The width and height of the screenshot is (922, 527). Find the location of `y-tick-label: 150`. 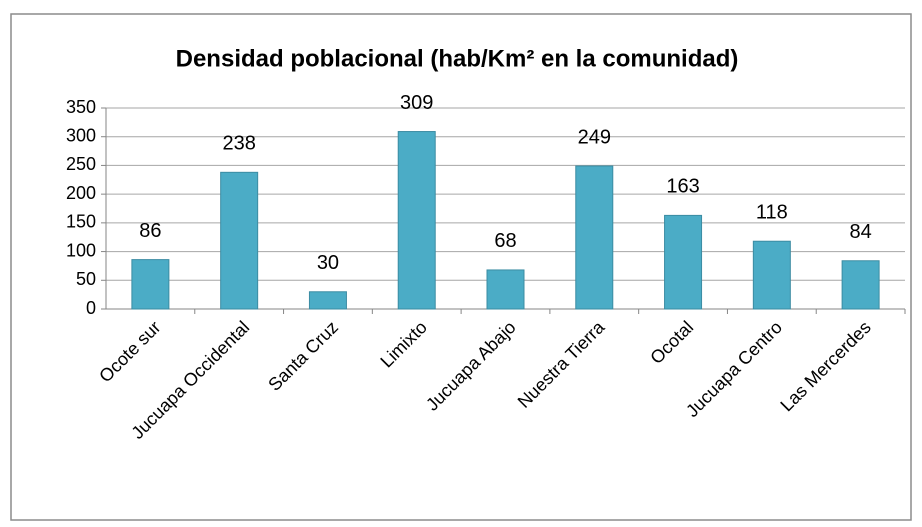

y-tick-label: 150 is located at coordinates (81, 222).